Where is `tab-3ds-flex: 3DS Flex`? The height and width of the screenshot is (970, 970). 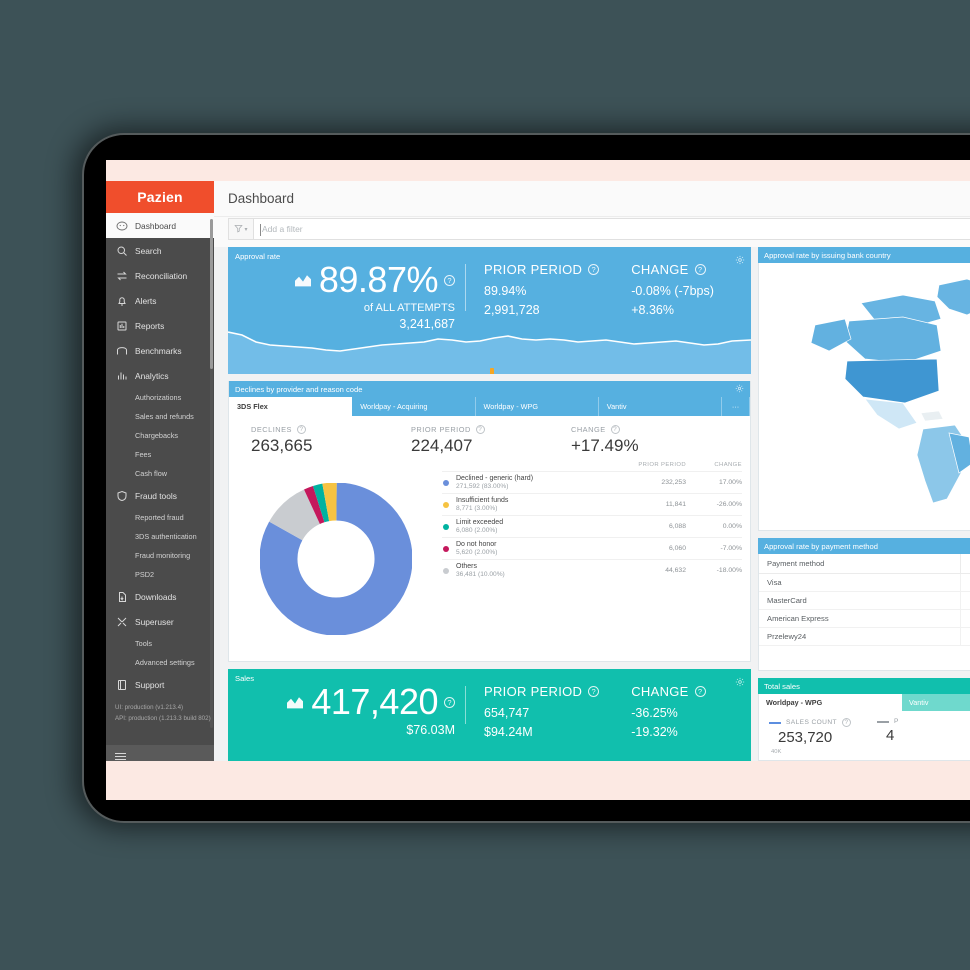
tab-3ds-flex: 3DS Flex is located at coordinates (291, 406).